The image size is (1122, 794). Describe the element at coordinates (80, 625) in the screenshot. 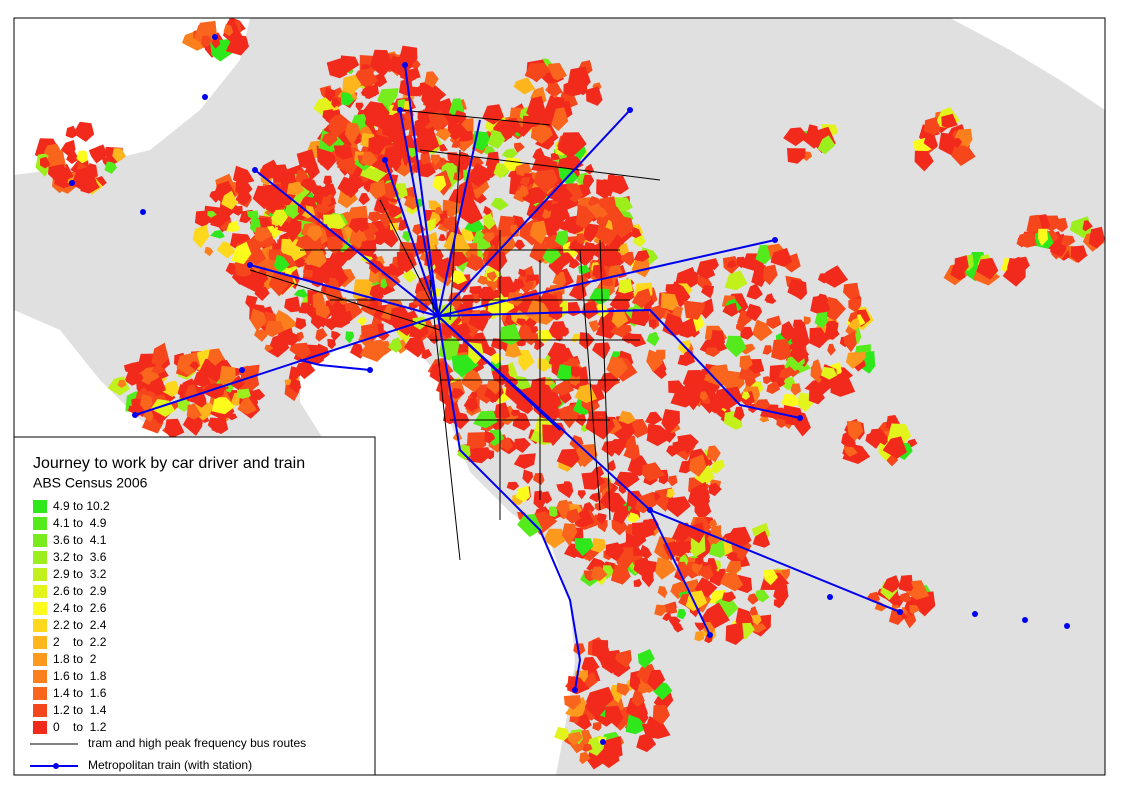

I see `legend-label: 2.2 to 2.4` at that location.